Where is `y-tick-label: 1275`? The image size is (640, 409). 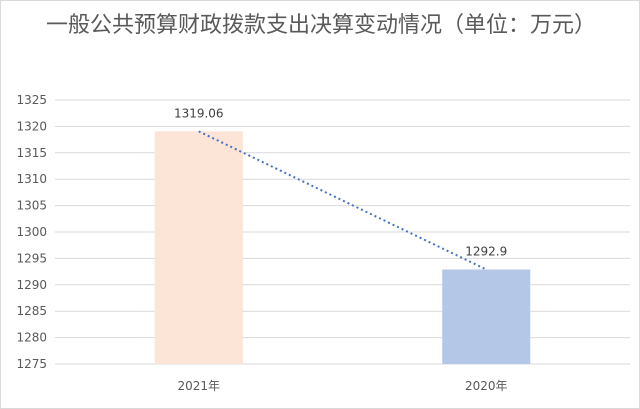 y-tick-label: 1275 is located at coordinates (31, 364).